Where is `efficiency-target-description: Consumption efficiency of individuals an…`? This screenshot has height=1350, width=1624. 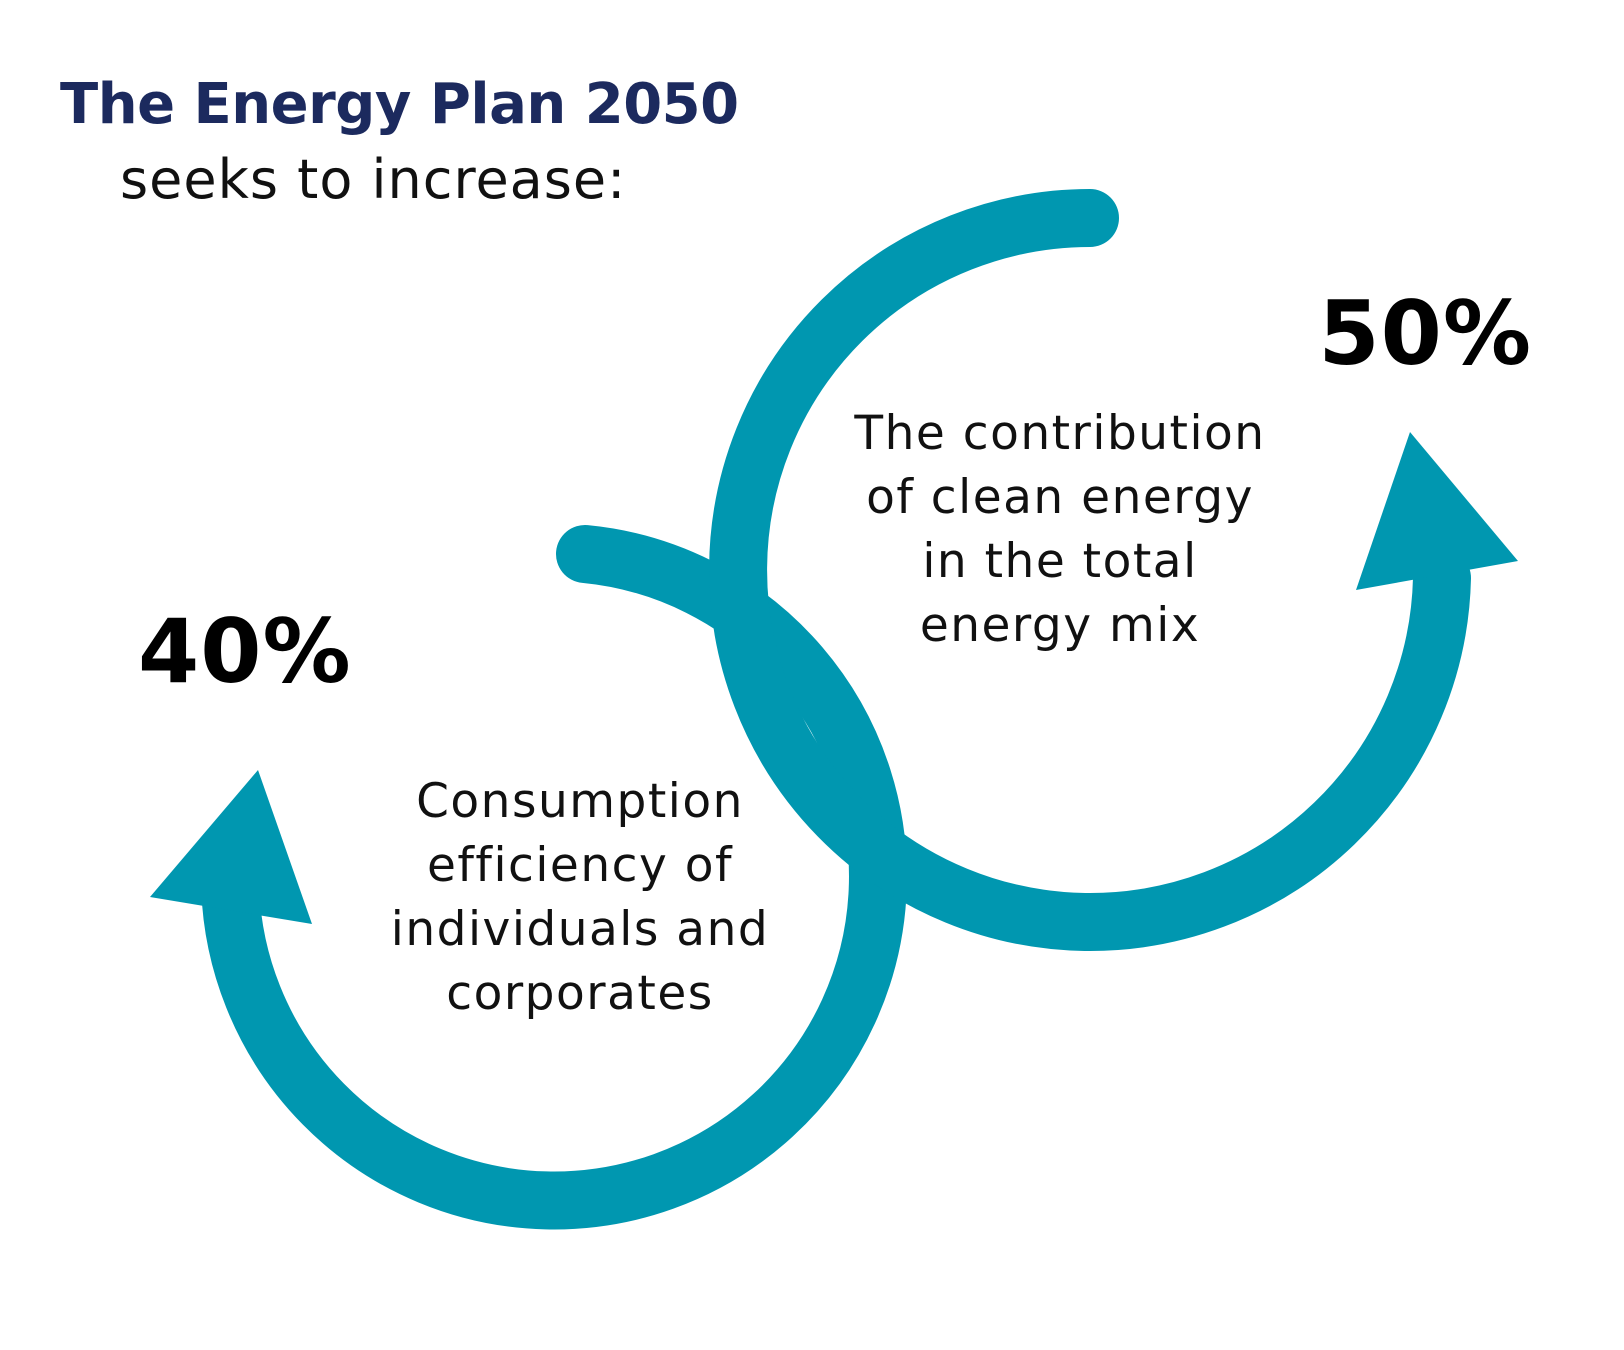 efficiency-target-description: Consumption efficiency of individuals an… is located at coordinates (580, 898).